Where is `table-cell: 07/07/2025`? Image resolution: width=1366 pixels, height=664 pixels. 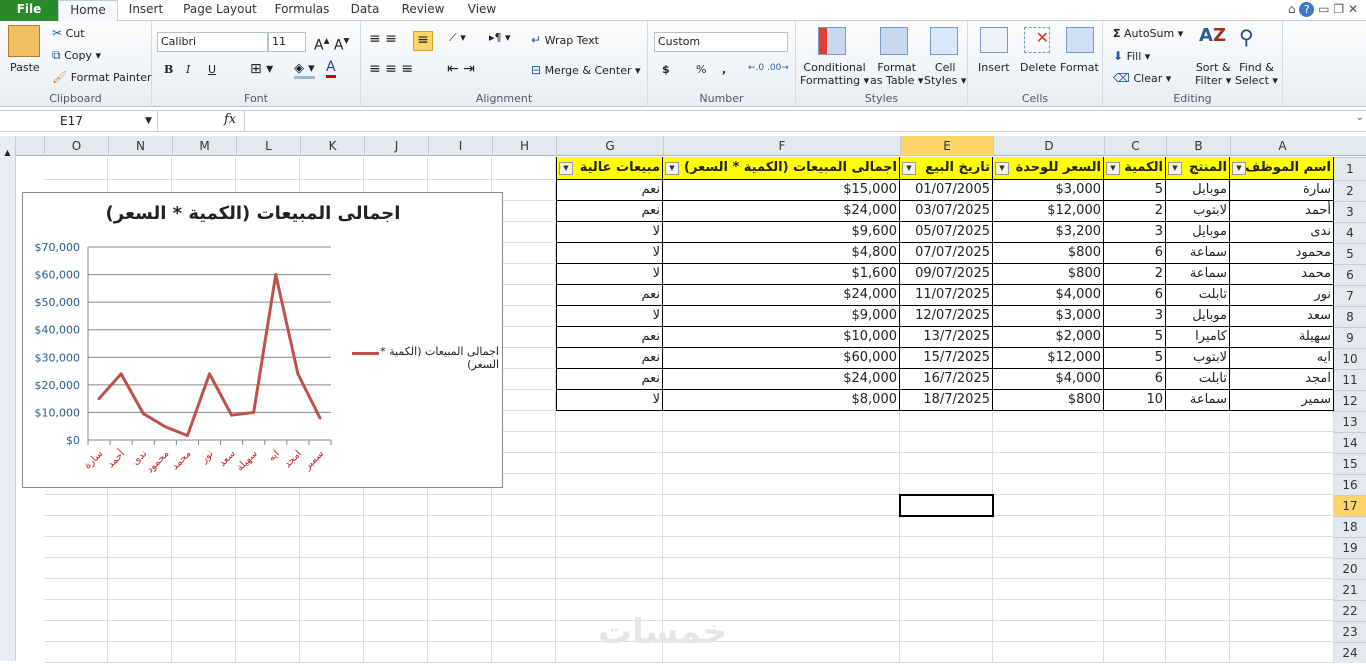 table-cell: 07/07/2025 is located at coordinates (946, 253).